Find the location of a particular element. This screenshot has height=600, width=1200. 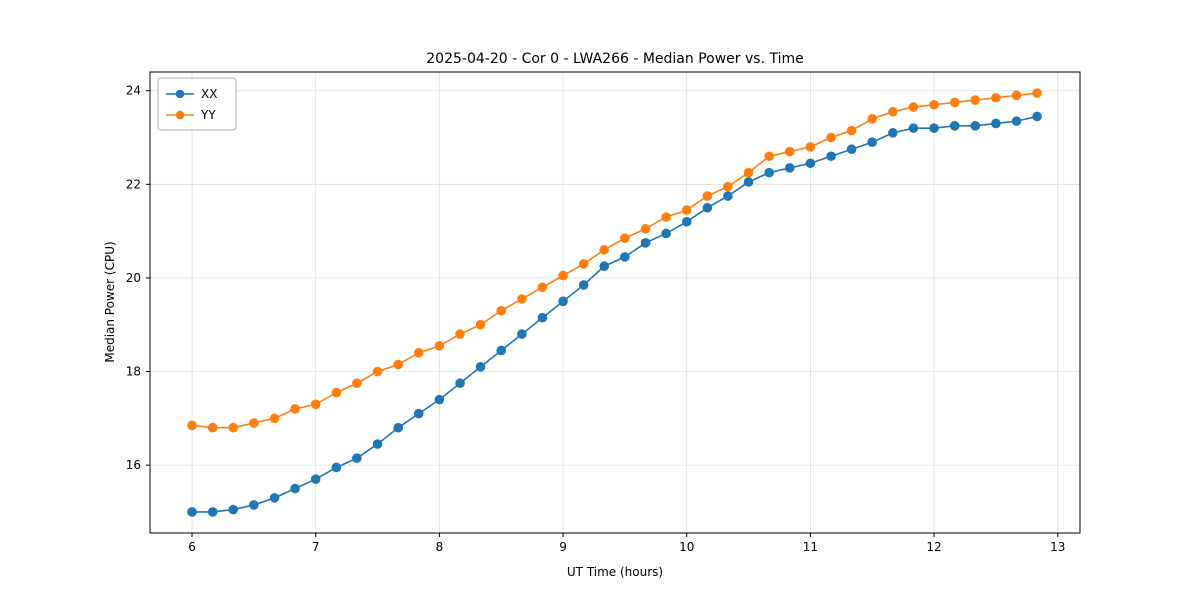

x-tick-label: 7 is located at coordinates (316, 547).